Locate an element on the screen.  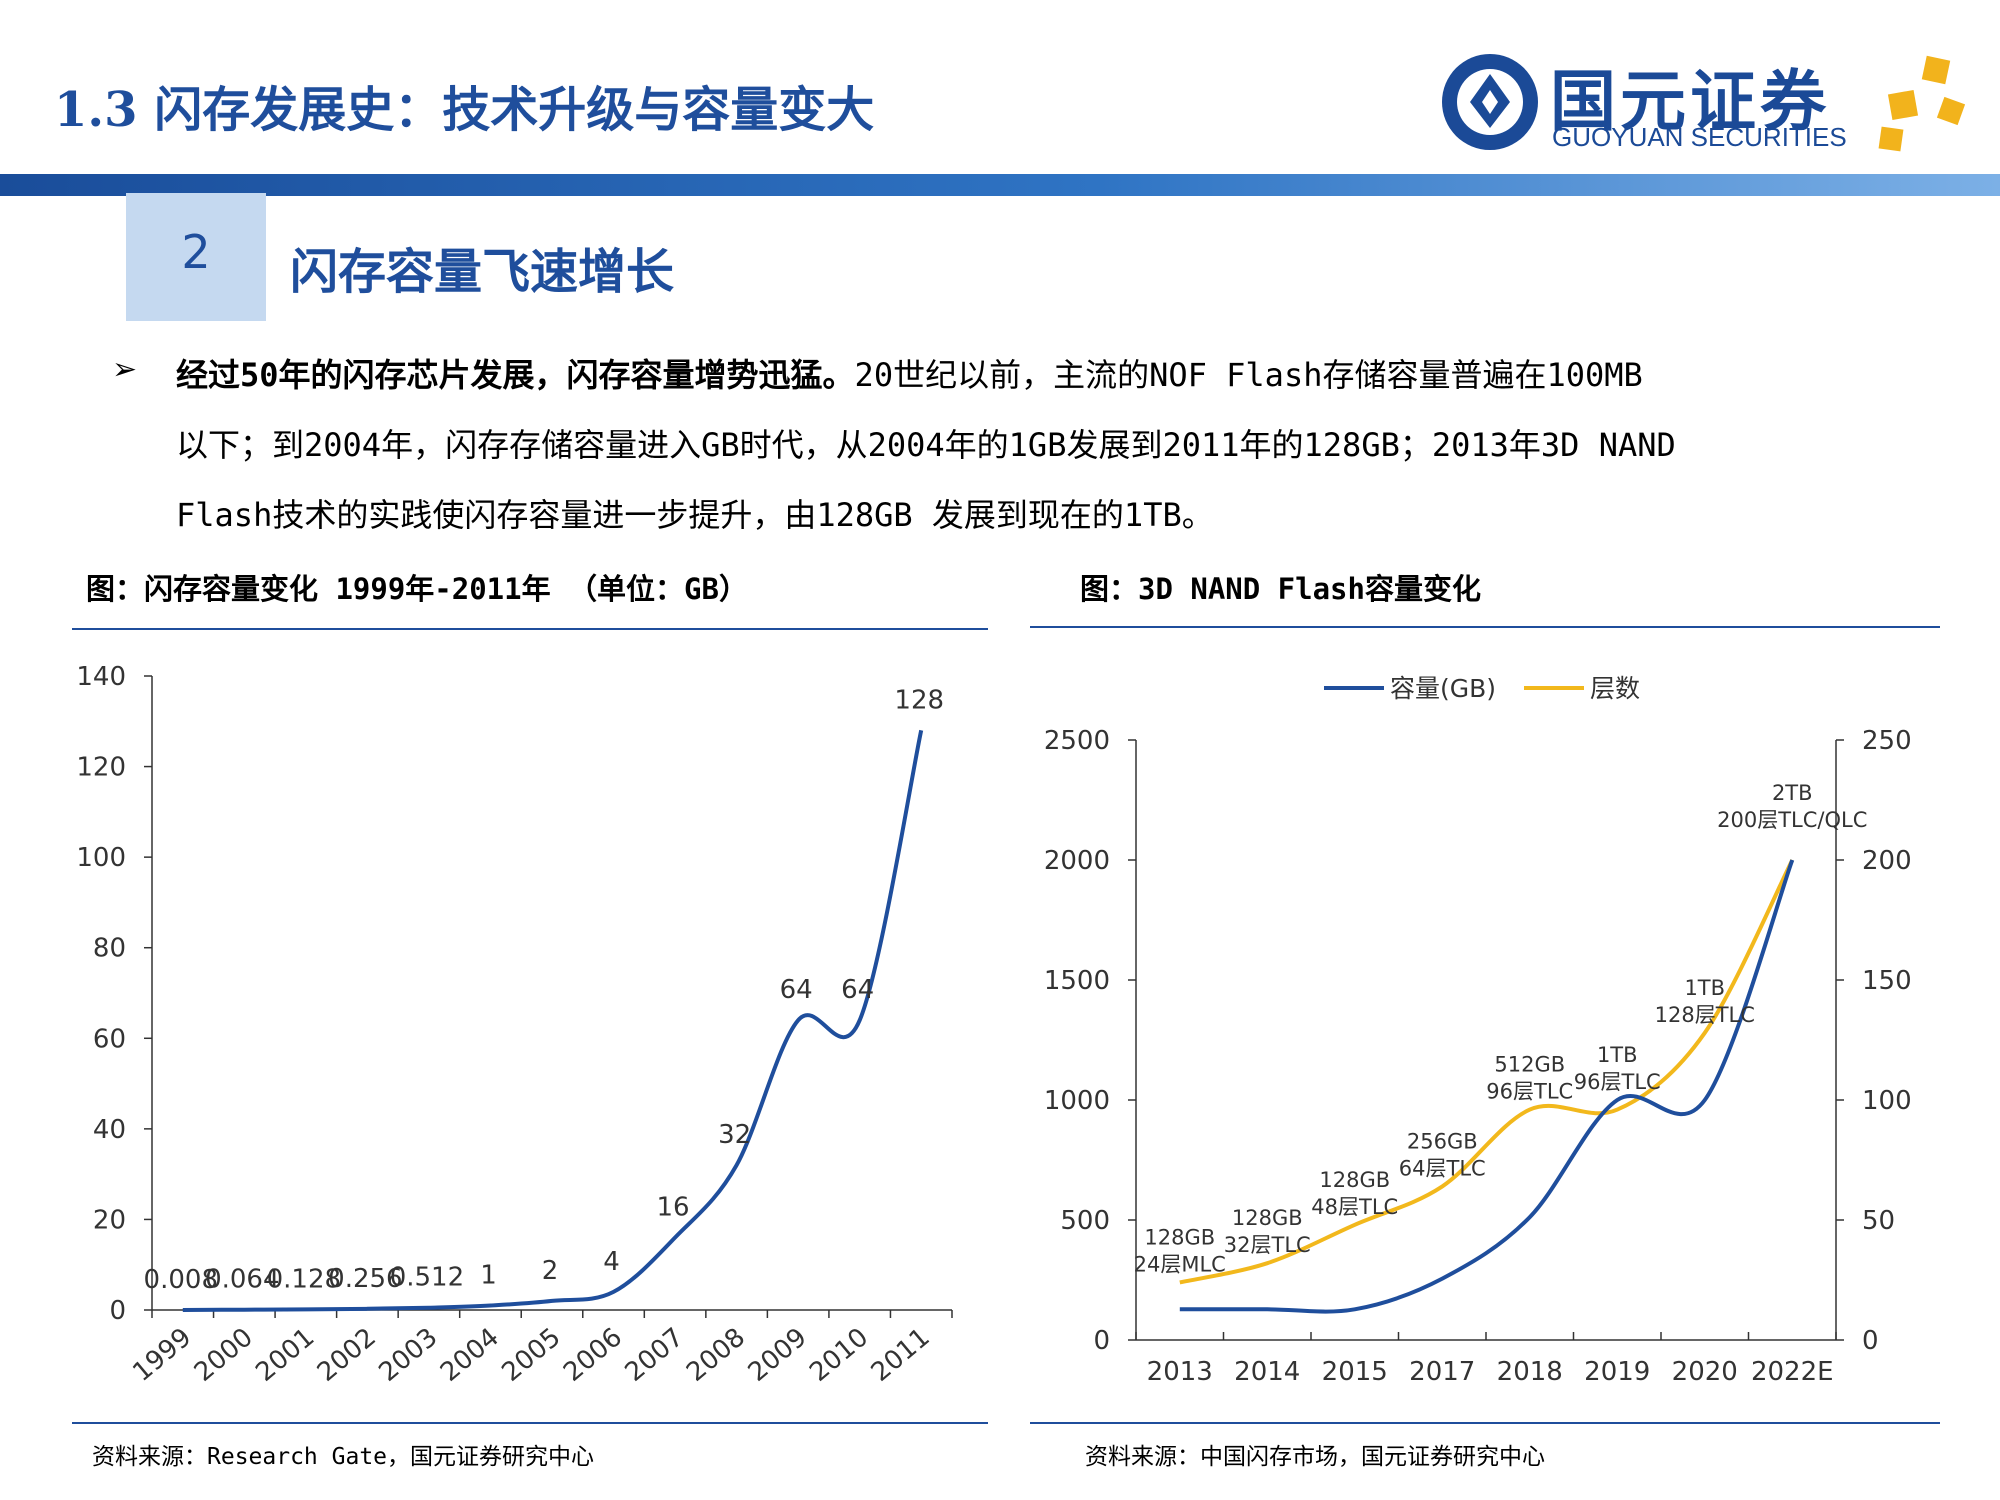
figure-2-bottom-rule is located at coordinates (1485, 1423).